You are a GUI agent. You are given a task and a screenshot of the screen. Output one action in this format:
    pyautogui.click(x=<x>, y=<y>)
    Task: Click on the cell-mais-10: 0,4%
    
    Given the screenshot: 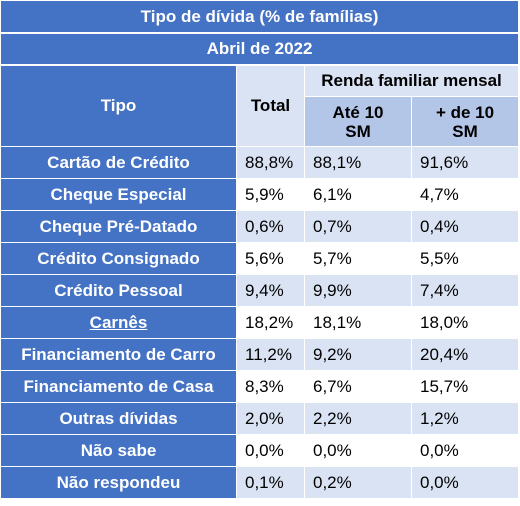 What is the action you would take?
    pyautogui.click(x=465, y=226)
    